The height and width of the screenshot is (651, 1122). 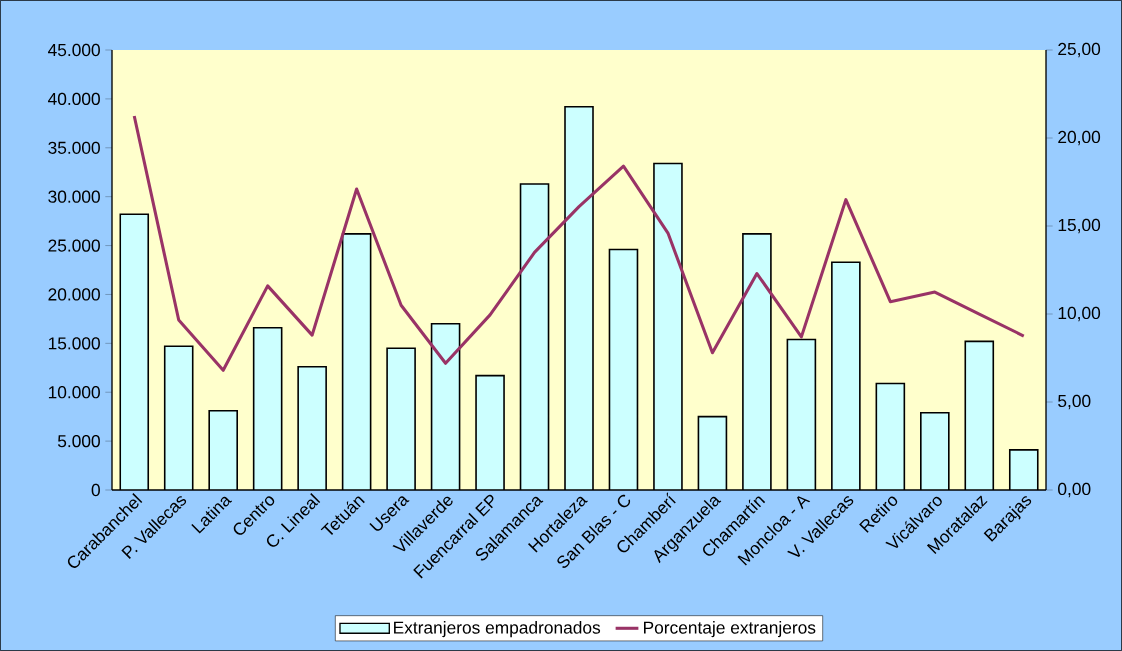 What do you see at coordinates (1079, 50) in the screenshot?
I see `y2-tick-label: 25,00` at bounding box center [1079, 50].